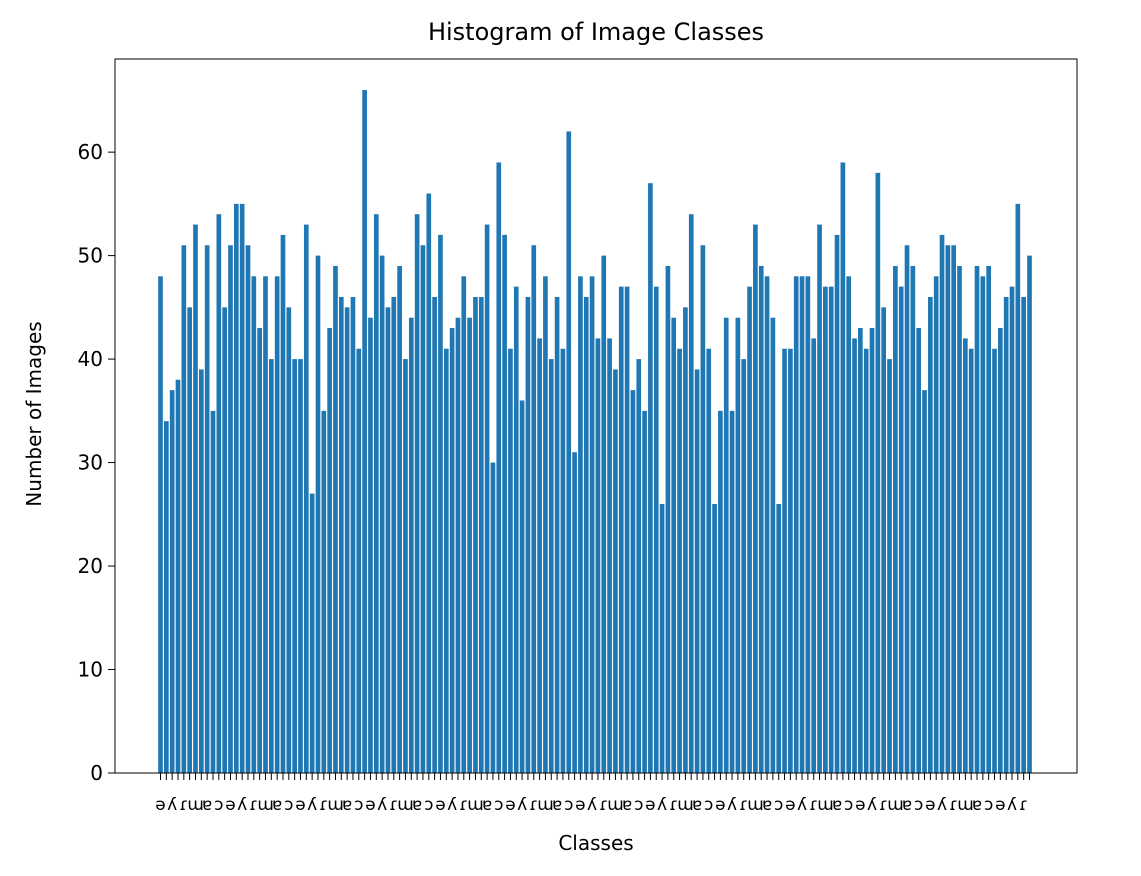 The width and height of the screenshot is (1141, 876). I want to click on x-axis-label: Classes, so click(595, 843).